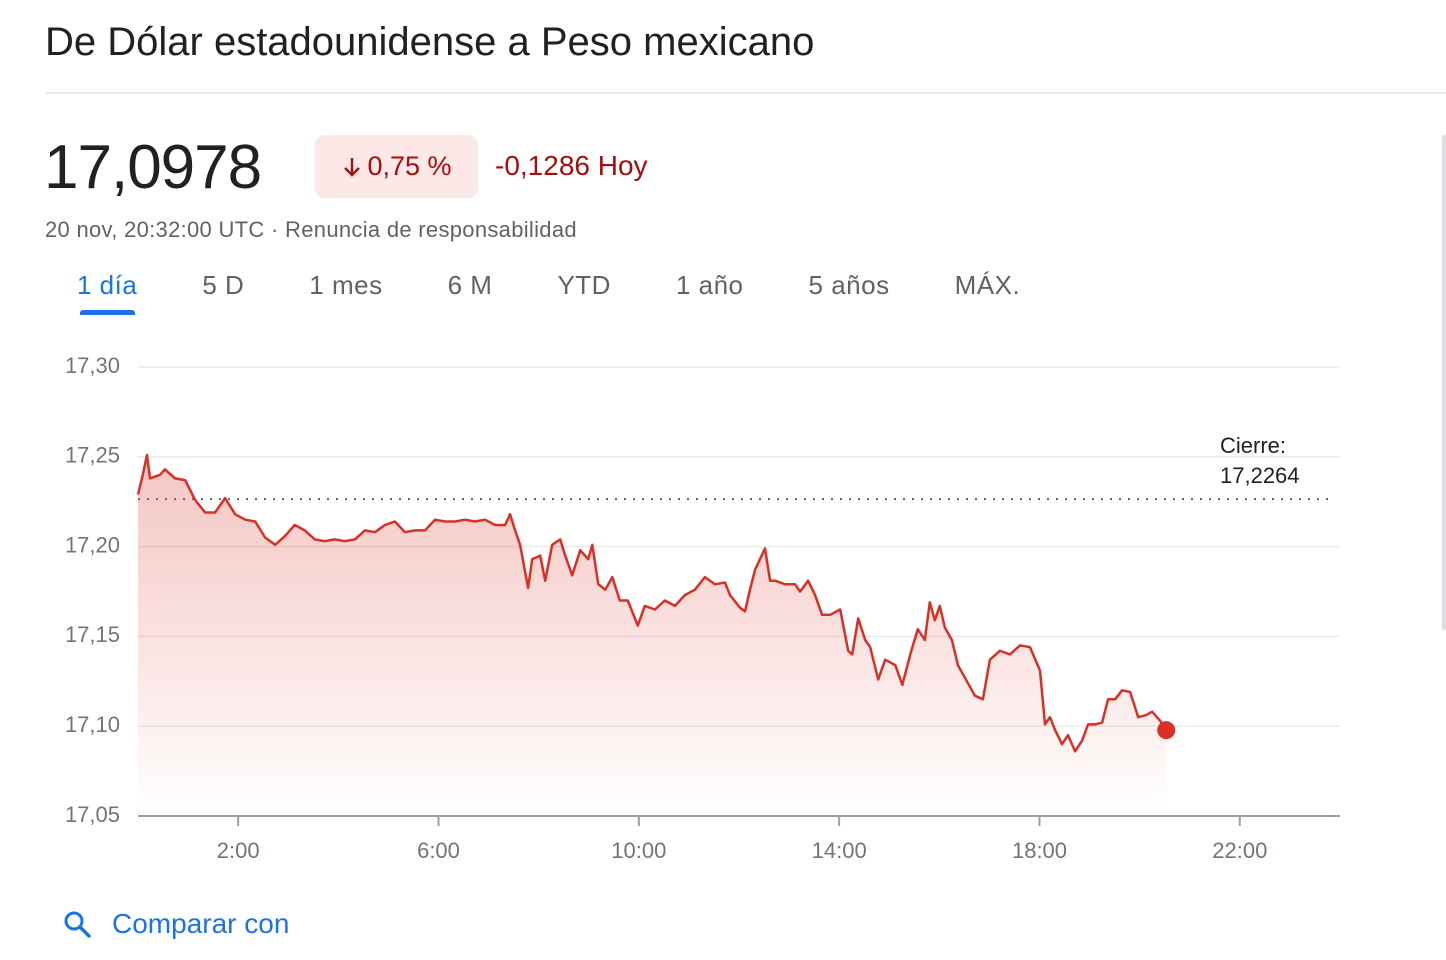 This screenshot has width=1446, height=960. What do you see at coordinates (92, 365) in the screenshot?
I see `y-tick-label: 17,30` at bounding box center [92, 365].